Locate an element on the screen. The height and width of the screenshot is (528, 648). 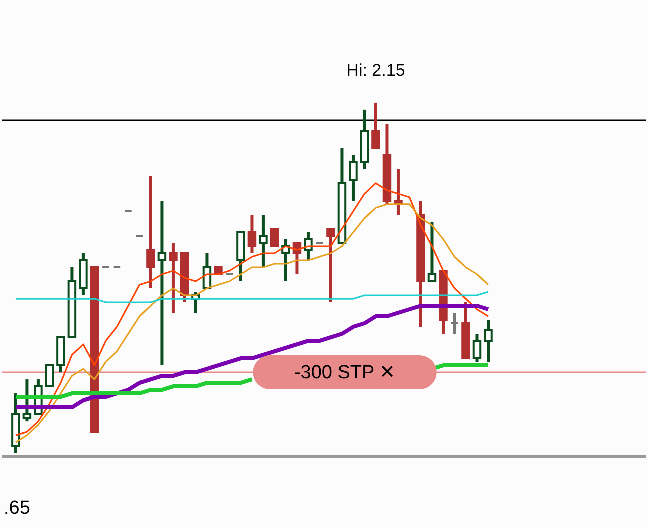
text: .65 is located at coordinates (17, 508).